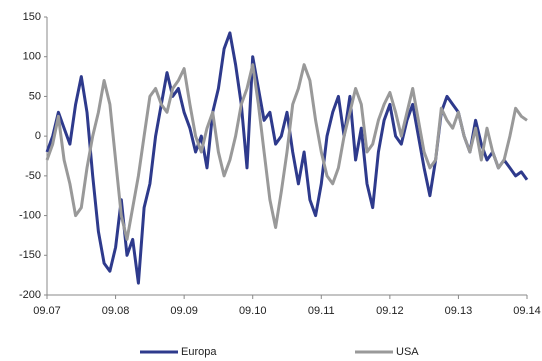  What do you see at coordinates (253, 311) in the screenshot?
I see `x-tick-label: 09.10` at bounding box center [253, 311].